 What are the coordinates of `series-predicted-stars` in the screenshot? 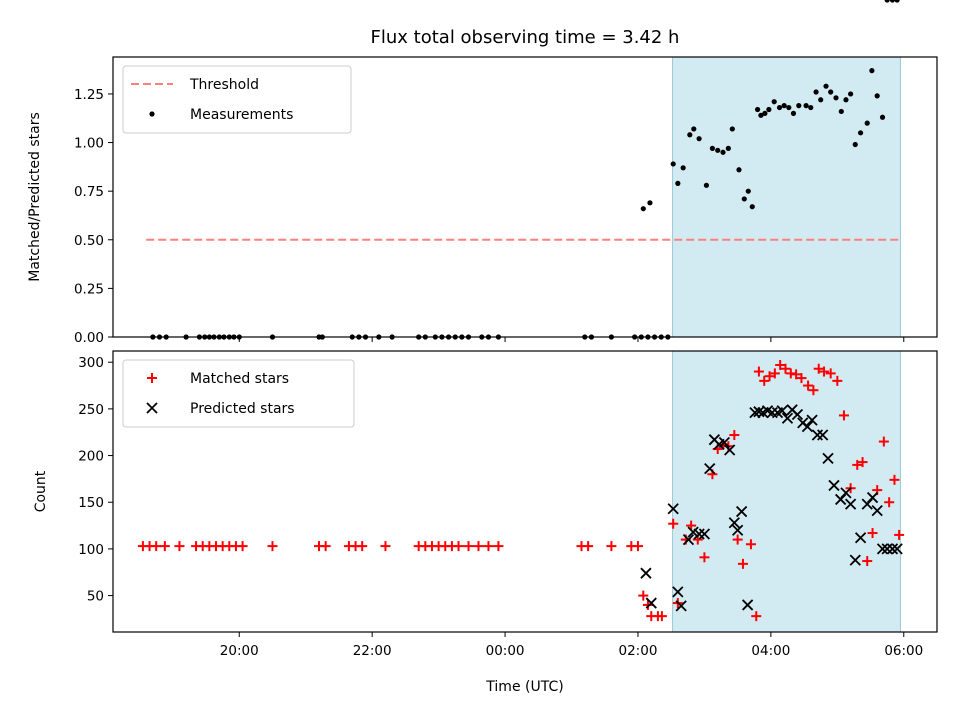 It's located at (771, 508).